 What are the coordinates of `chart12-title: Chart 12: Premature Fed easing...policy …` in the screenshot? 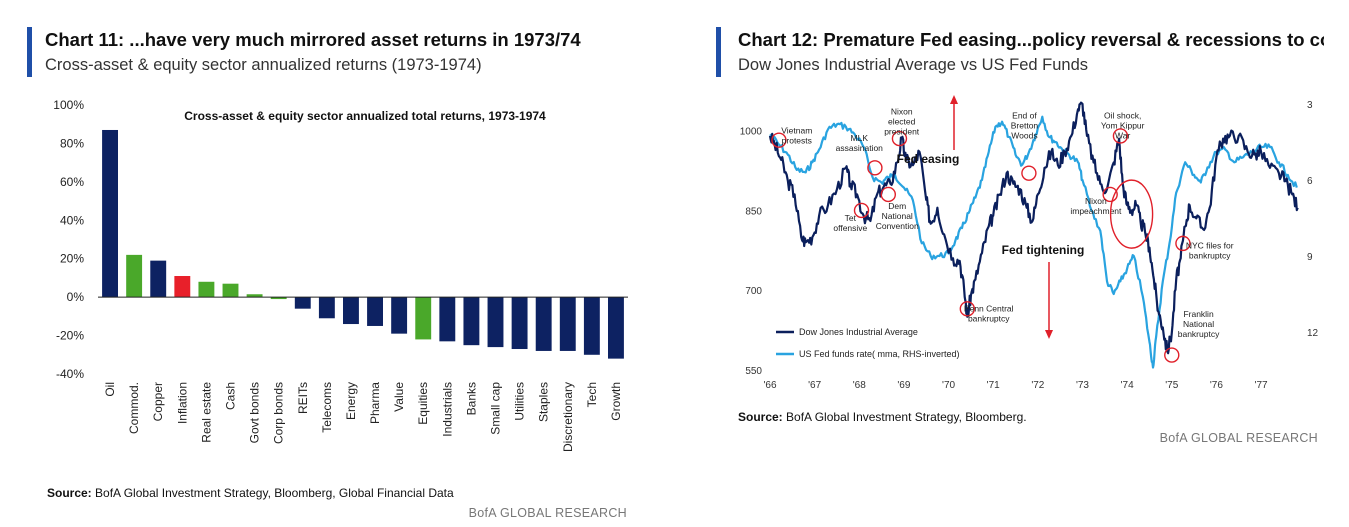 It's located at (1031, 39).